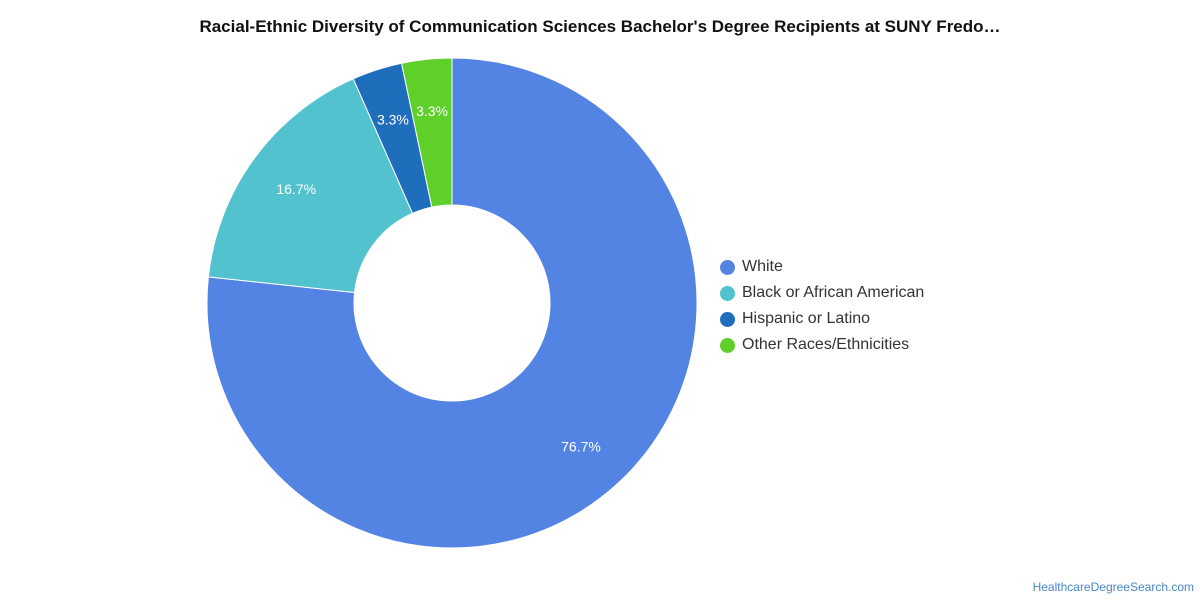 This screenshot has height=600, width=1200. I want to click on legend-item: Other Races/Ethnicities, so click(822, 345).